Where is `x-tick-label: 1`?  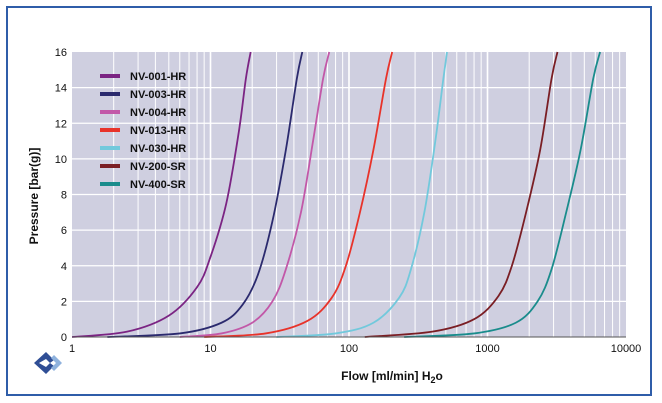 x-tick-label: 1 is located at coordinates (72, 349).